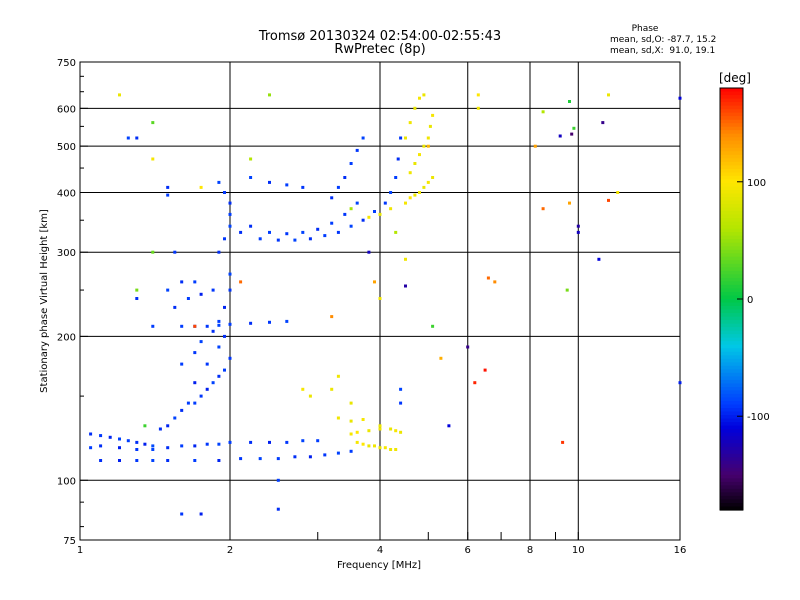  Describe the element at coordinates (735, 78) in the screenshot. I see `colorbar-label: [deg]` at that location.